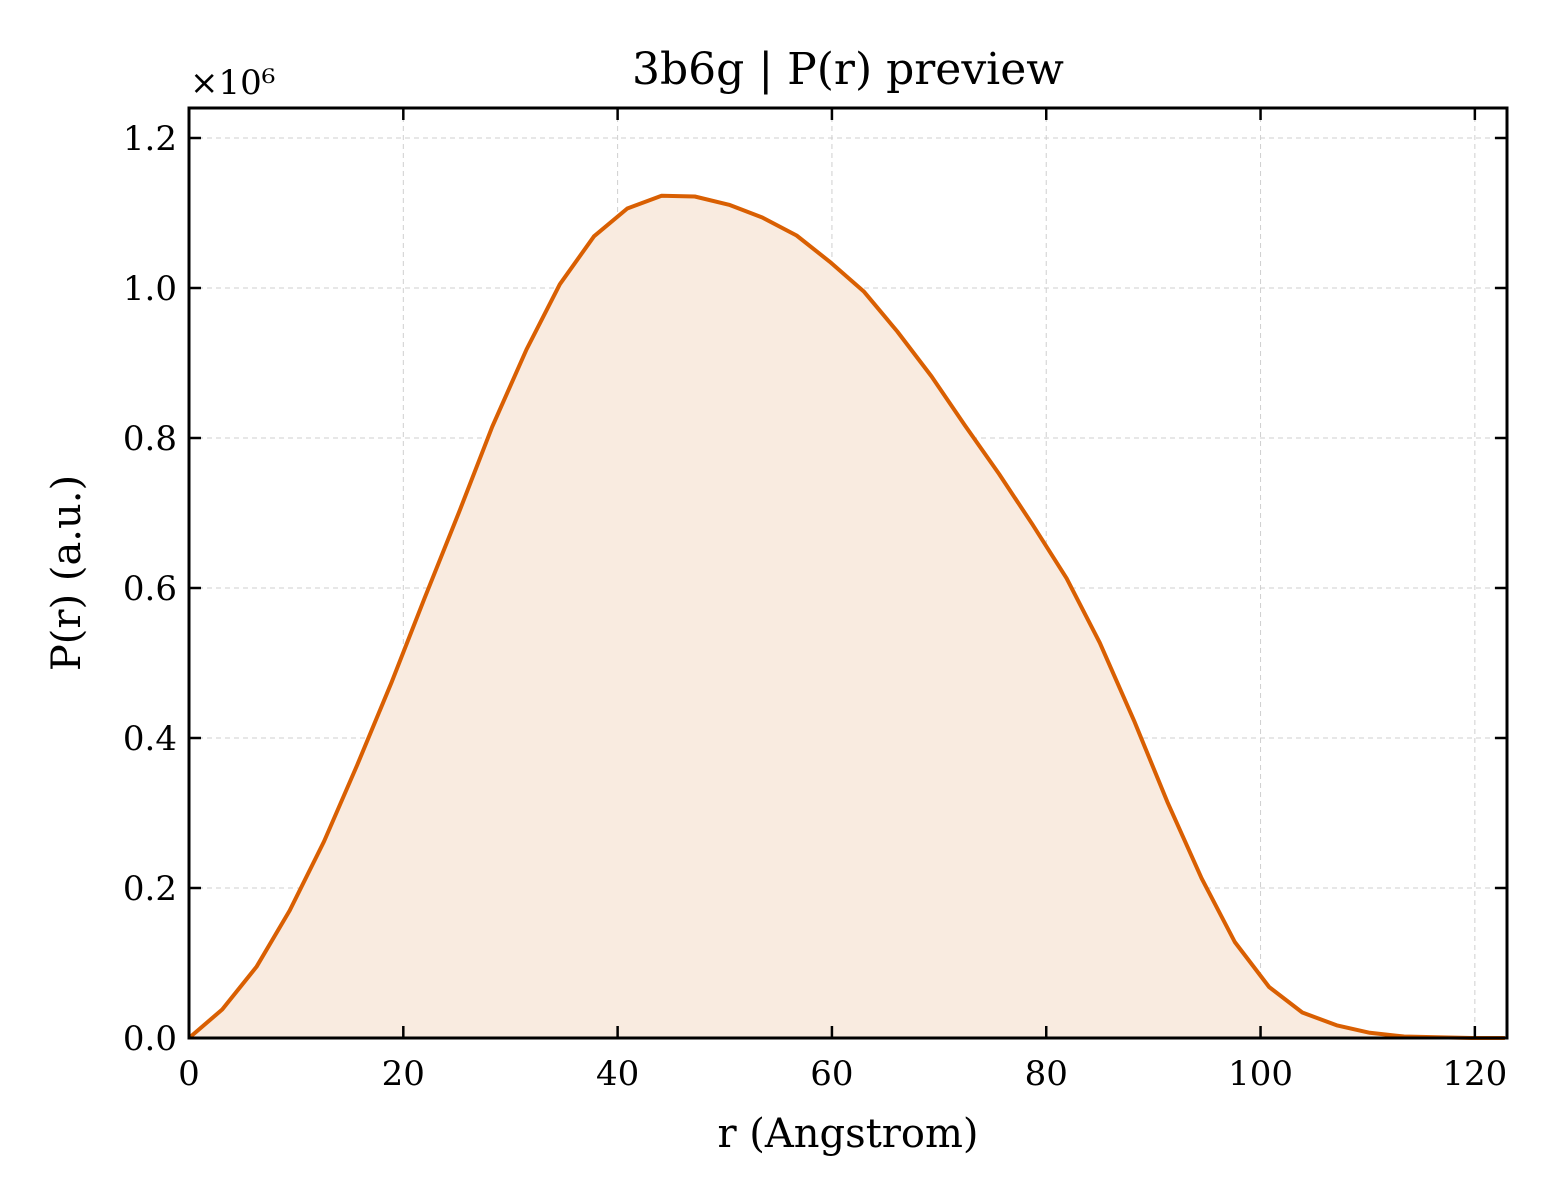 This screenshot has height=1200, width=1560. Describe the element at coordinates (150, 589) in the screenshot. I see `y-tick-label: 0.6` at that location.